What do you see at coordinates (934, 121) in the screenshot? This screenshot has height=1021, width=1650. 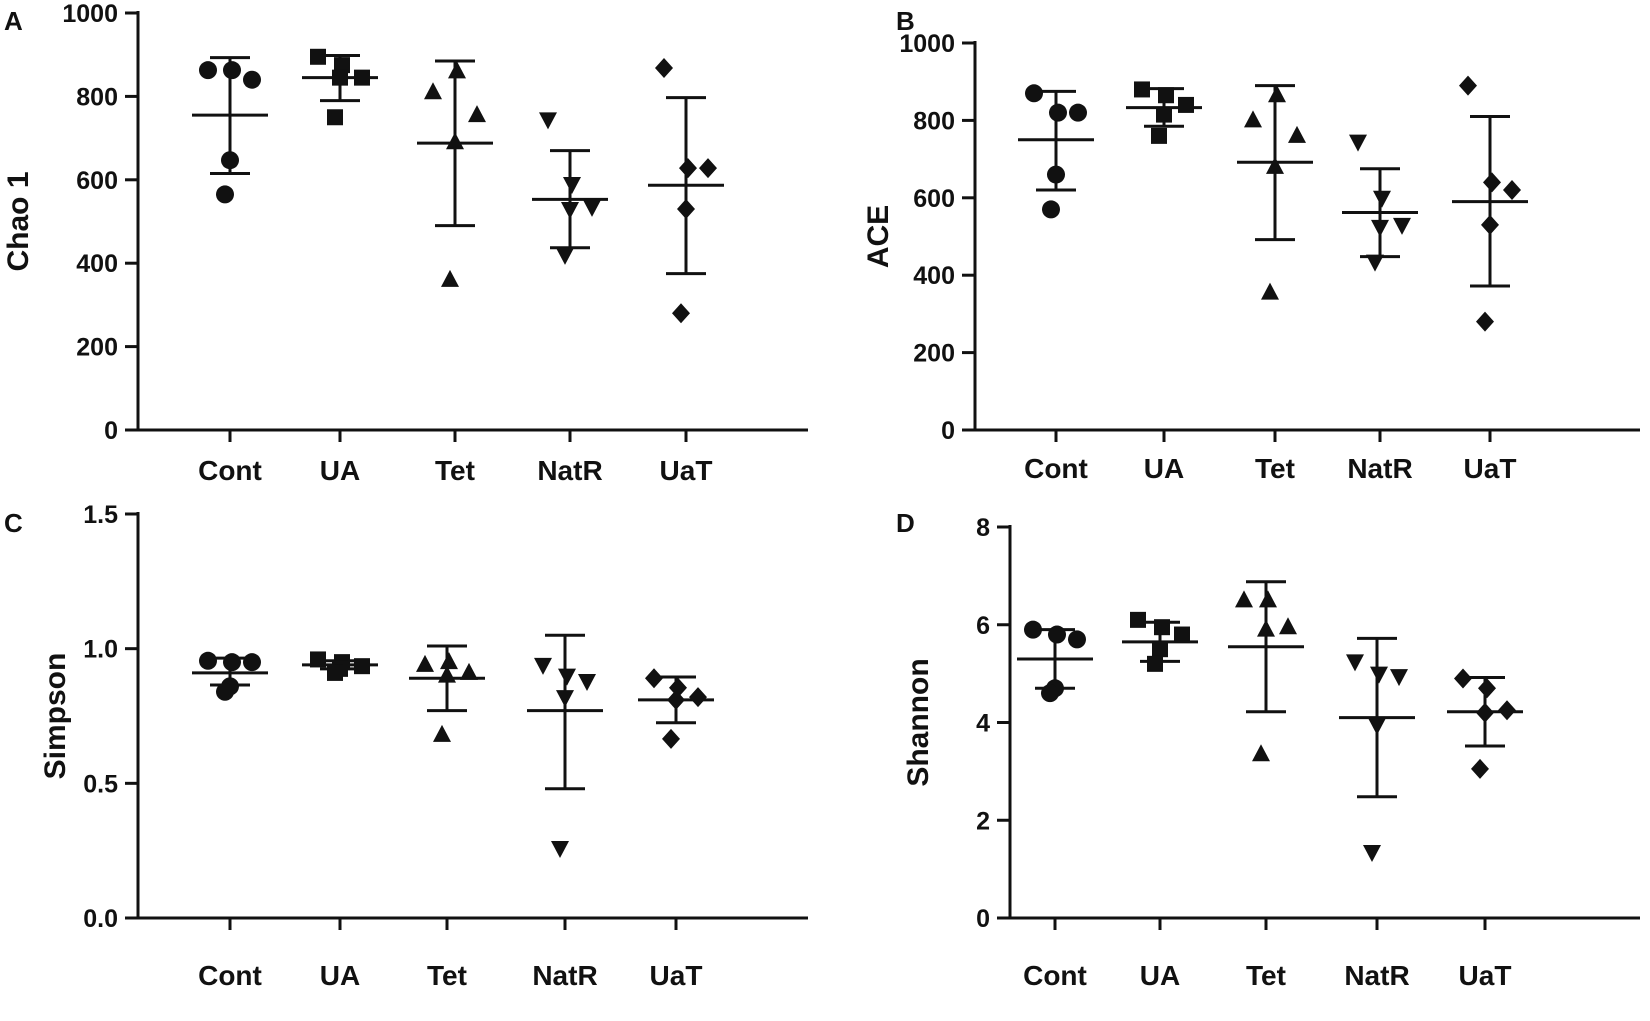 I see `y-tick-label: 800` at bounding box center [934, 121].